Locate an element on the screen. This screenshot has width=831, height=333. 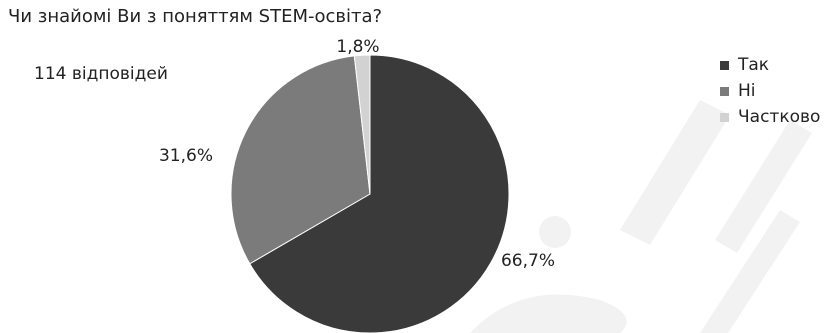
legend-item-1: Так is located at coordinates (770, 65).